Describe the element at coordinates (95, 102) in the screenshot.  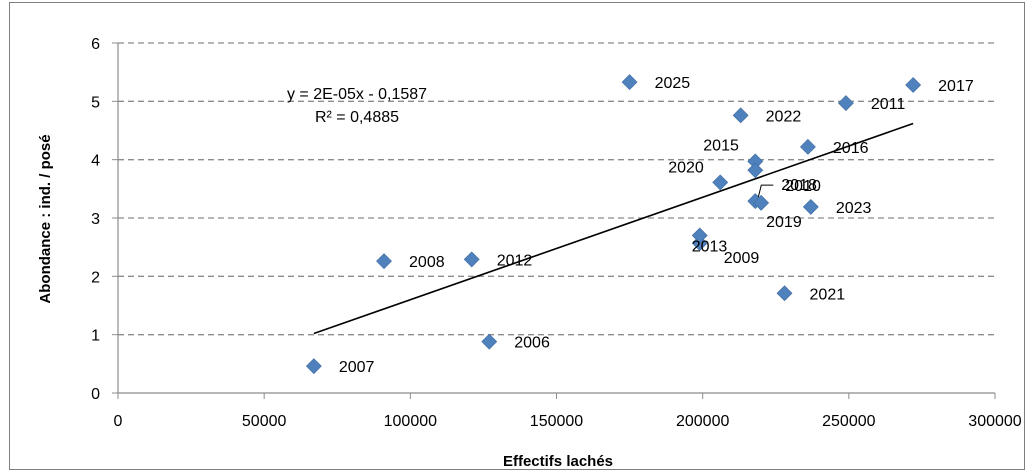
I see `y-tick-label-5: 5` at that location.